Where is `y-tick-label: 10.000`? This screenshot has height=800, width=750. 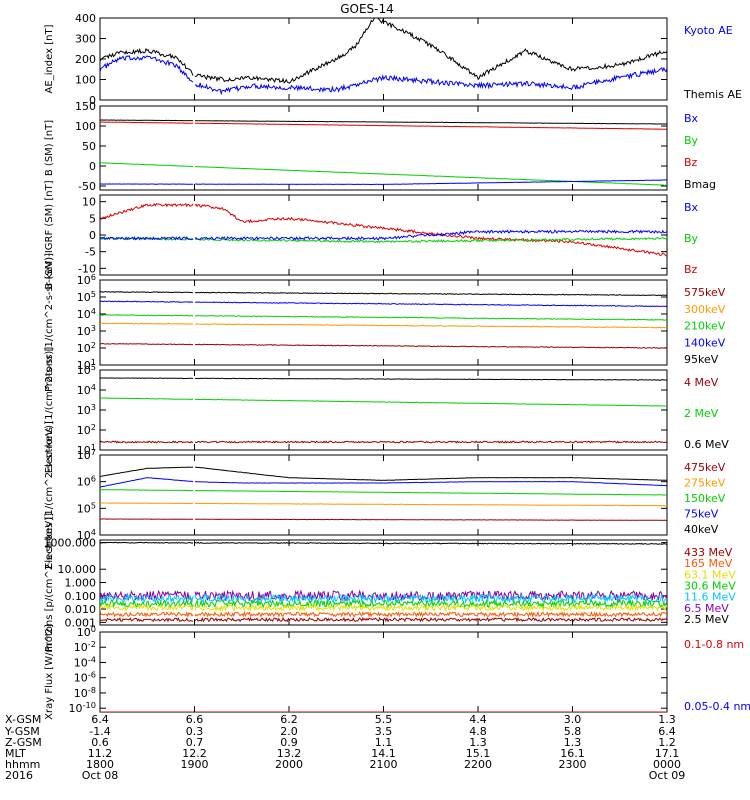 y-tick-label: 10.000 is located at coordinates (77, 569).